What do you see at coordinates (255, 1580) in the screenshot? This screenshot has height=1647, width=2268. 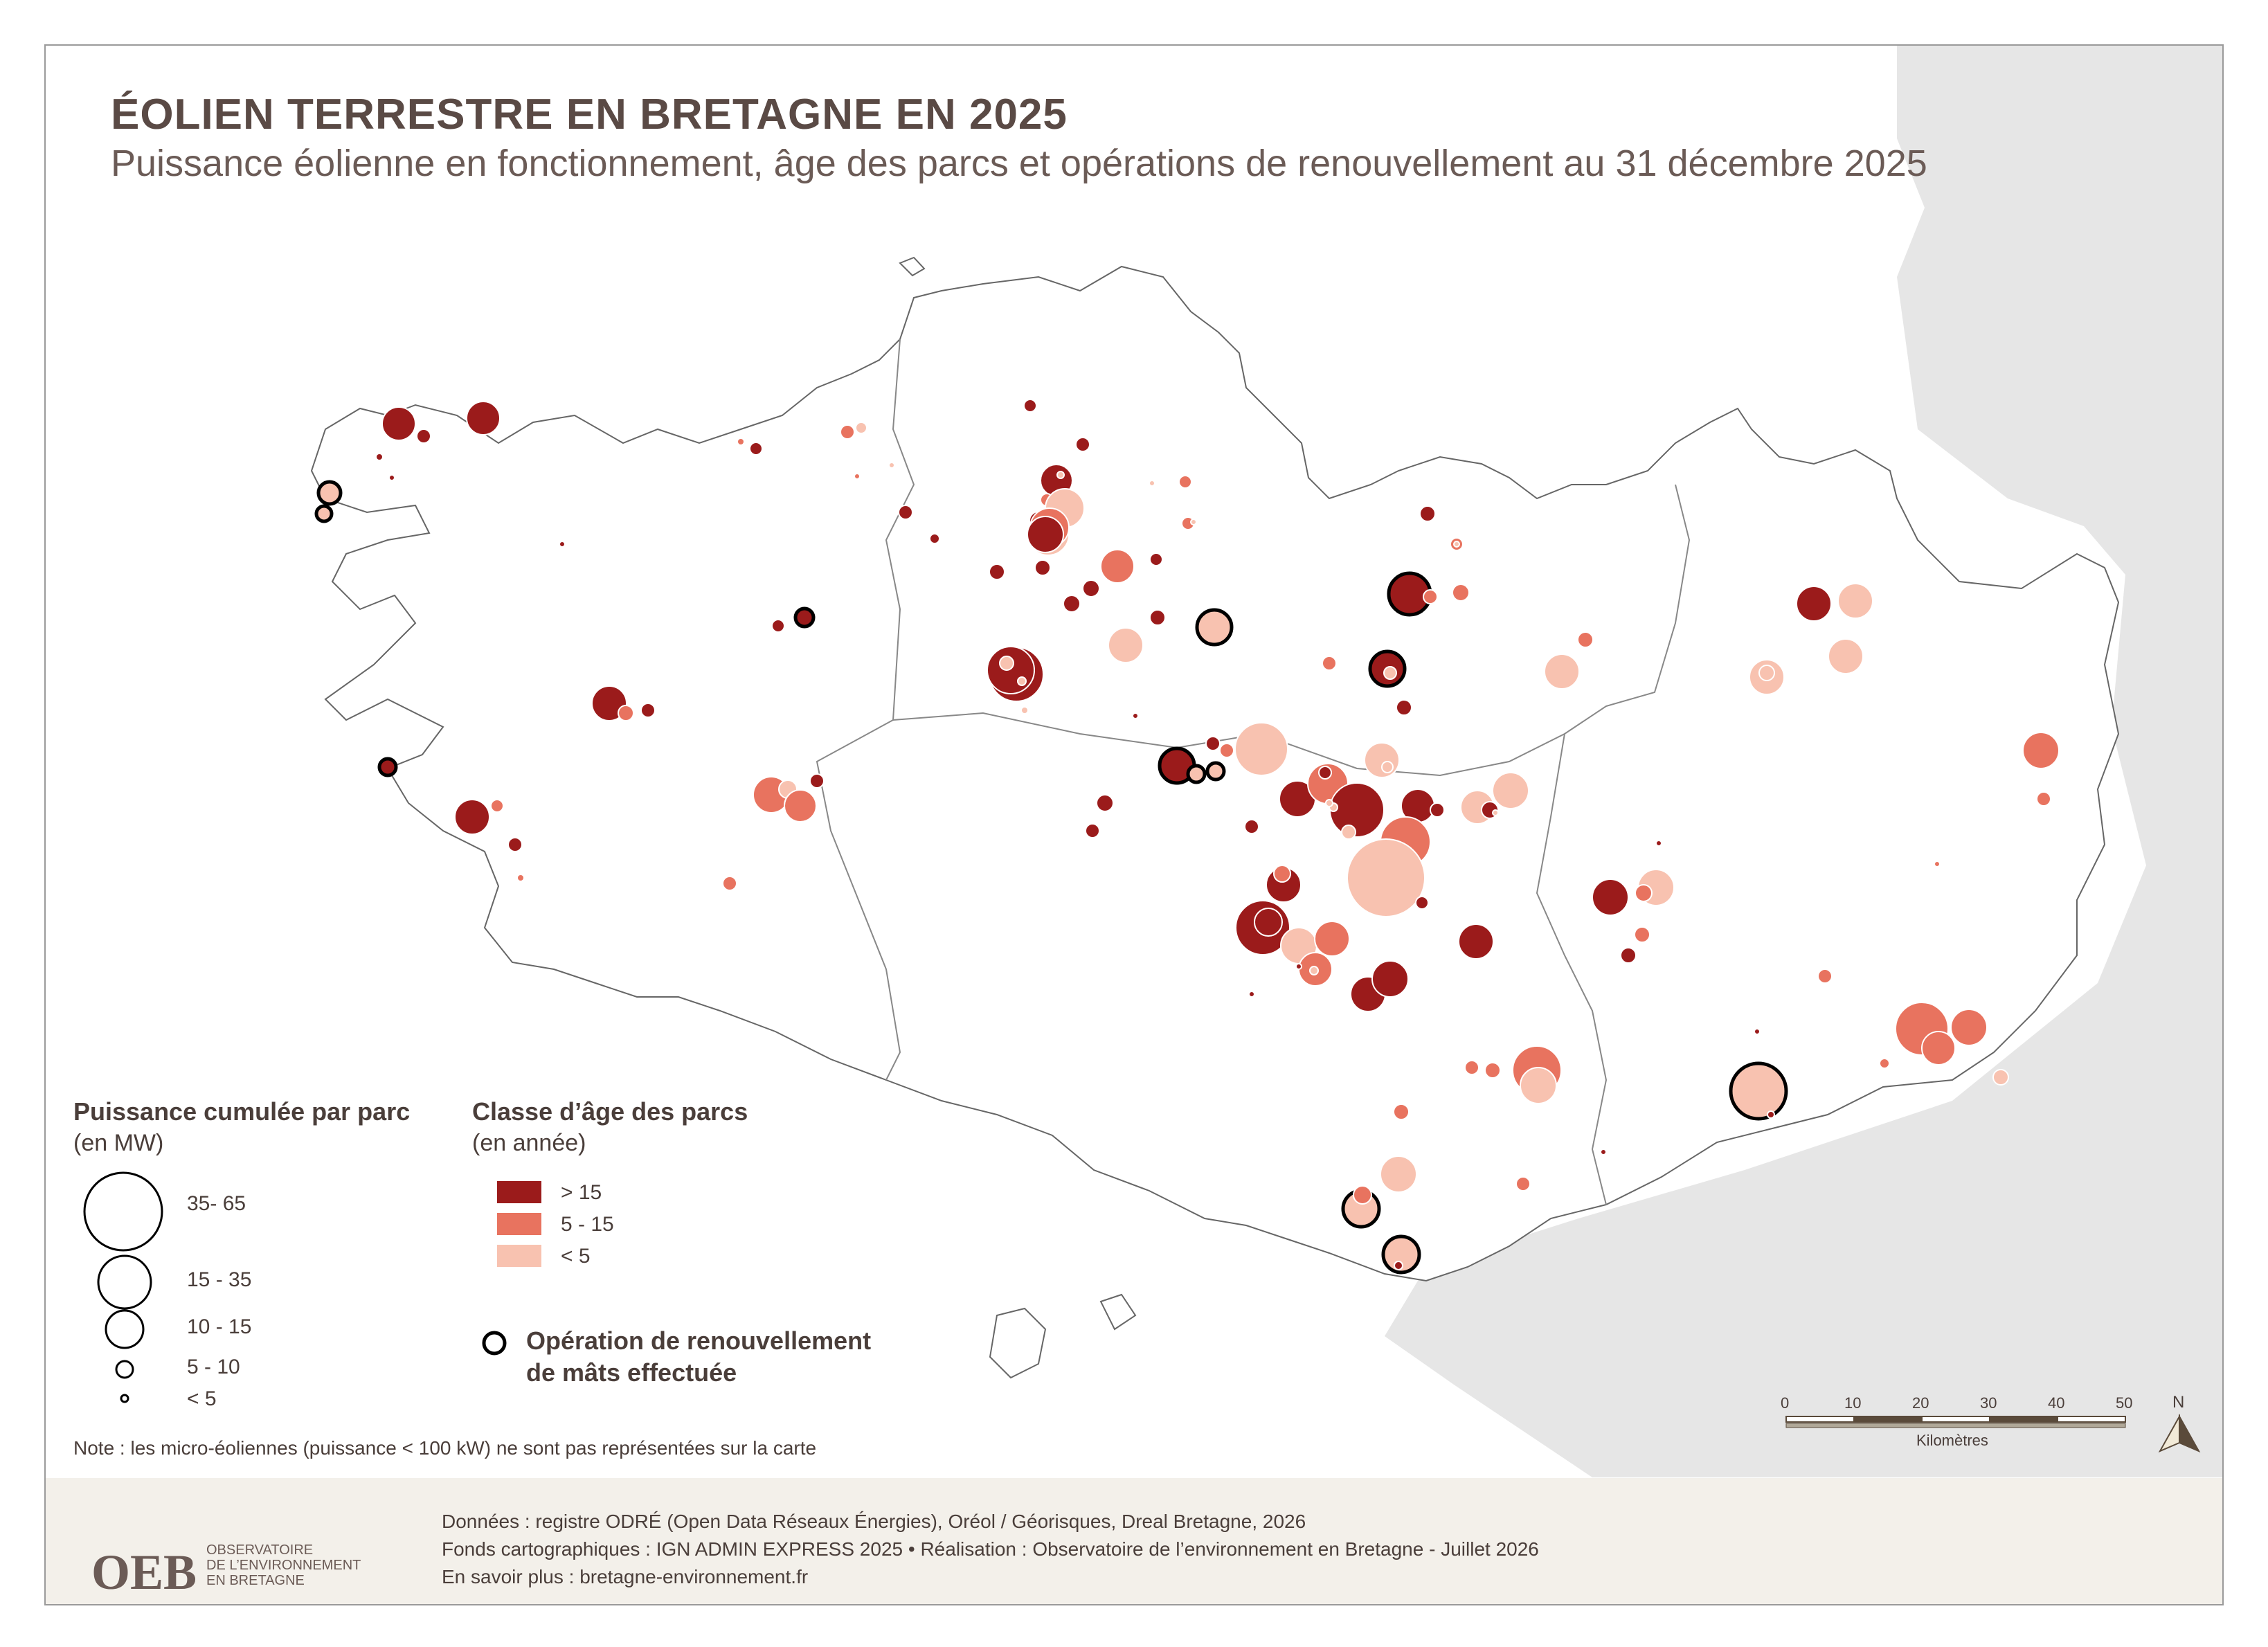 I see `logo-subtitle-line: EN BRETAGNE` at bounding box center [255, 1580].